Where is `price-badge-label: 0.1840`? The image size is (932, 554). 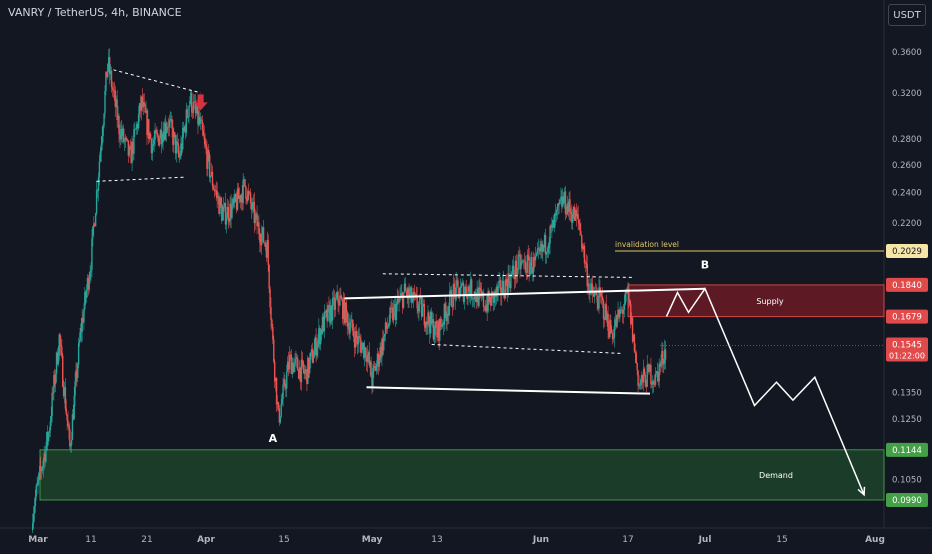 price-badge-label: 0.1840 is located at coordinates (907, 286).